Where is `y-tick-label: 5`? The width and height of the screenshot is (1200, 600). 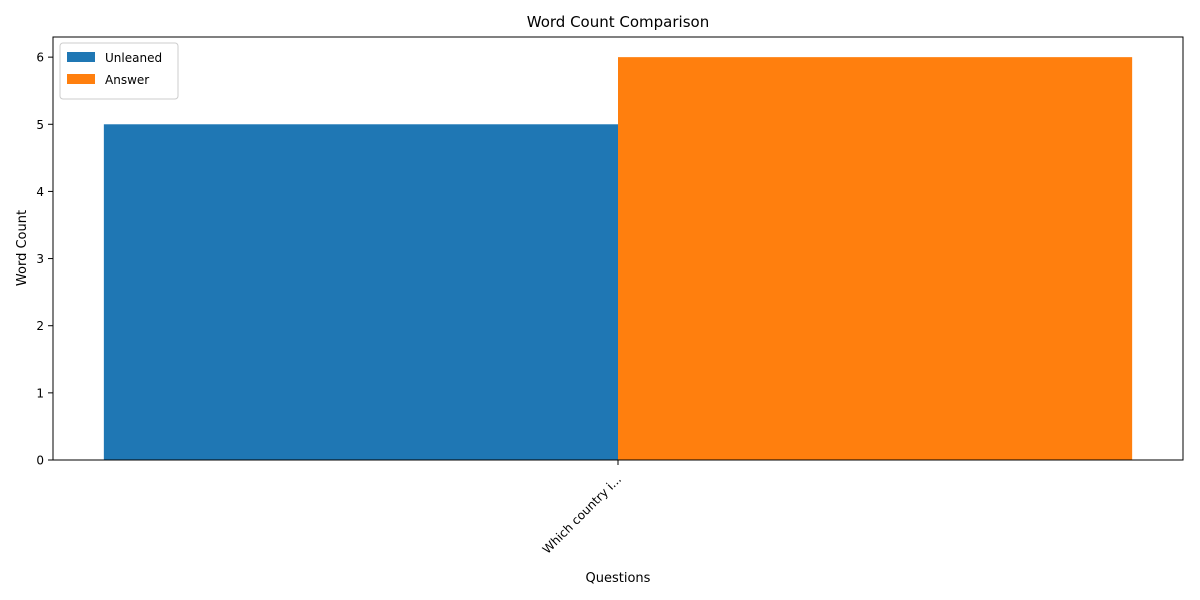
y-tick-label: 5 is located at coordinates (40, 125).